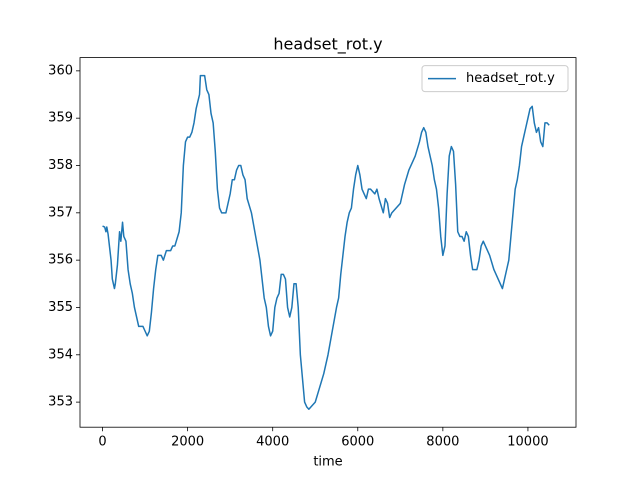 The image size is (640, 480). What do you see at coordinates (442, 442) in the screenshot?
I see `x-tick-label: 8000` at bounding box center [442, 442].